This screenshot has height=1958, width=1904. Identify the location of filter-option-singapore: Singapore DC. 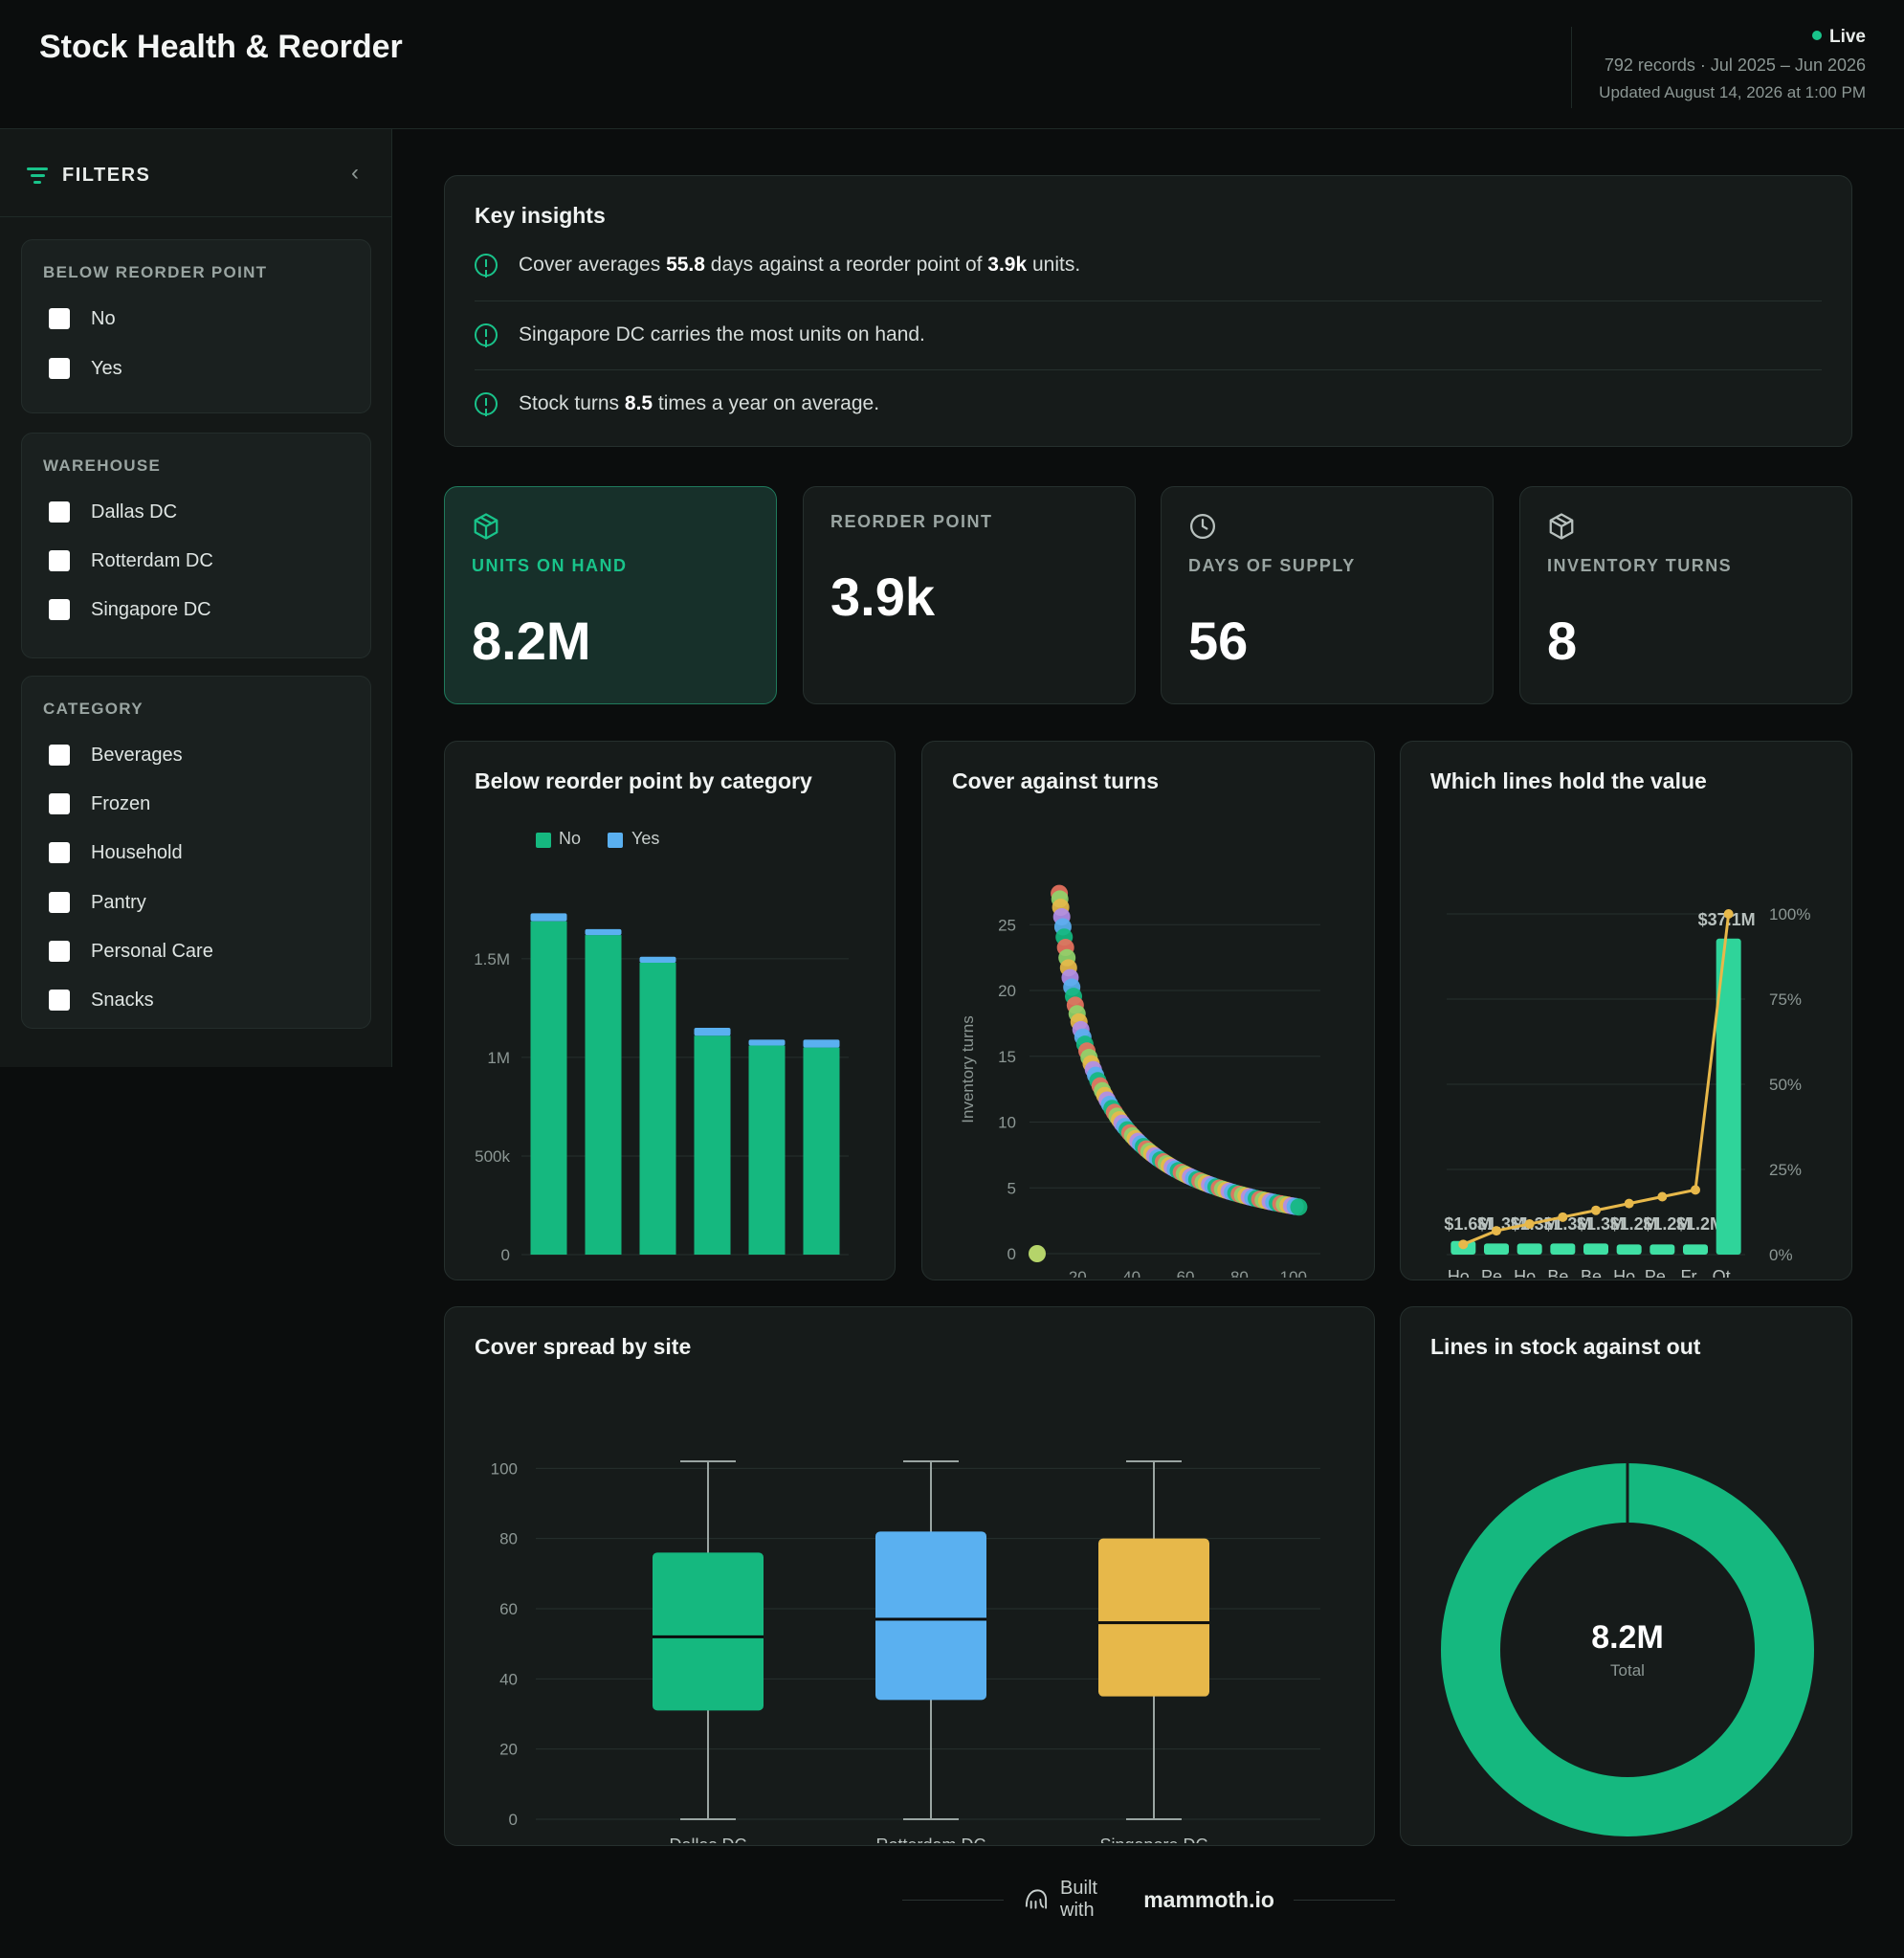
(130, 610).